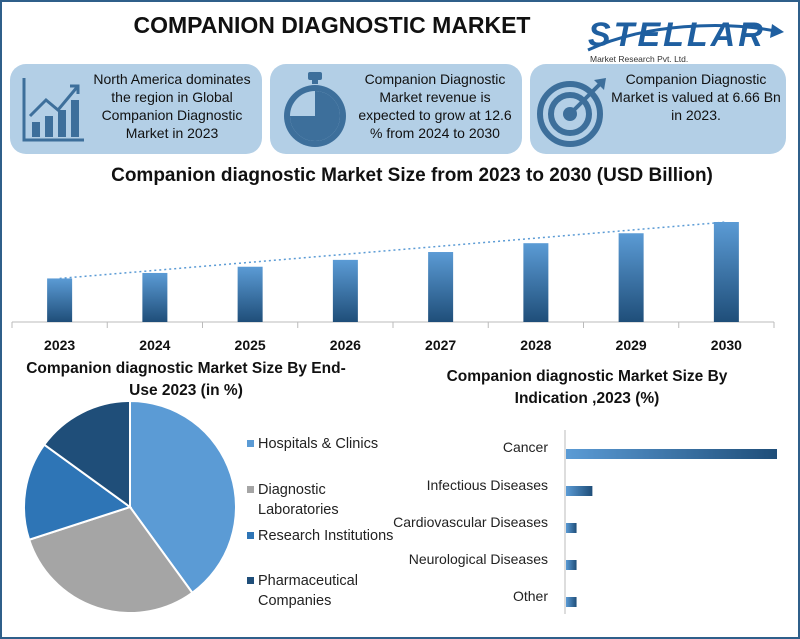 Image resolution: width=800 pixels, height=639 pixels. I want to click on legend-item-pharma: Pharmaceutical Companies, so click(322, 591).